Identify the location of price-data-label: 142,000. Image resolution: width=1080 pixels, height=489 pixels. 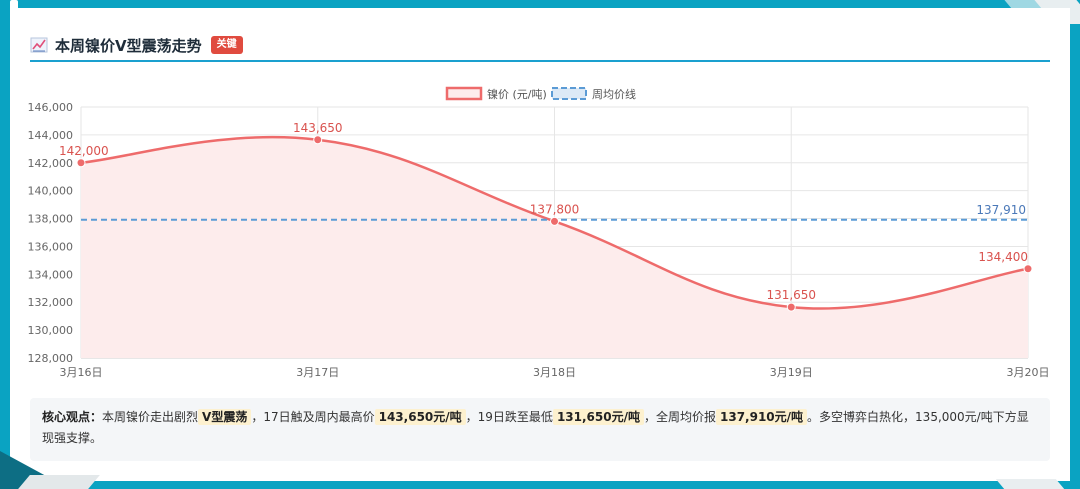
(84, 151).